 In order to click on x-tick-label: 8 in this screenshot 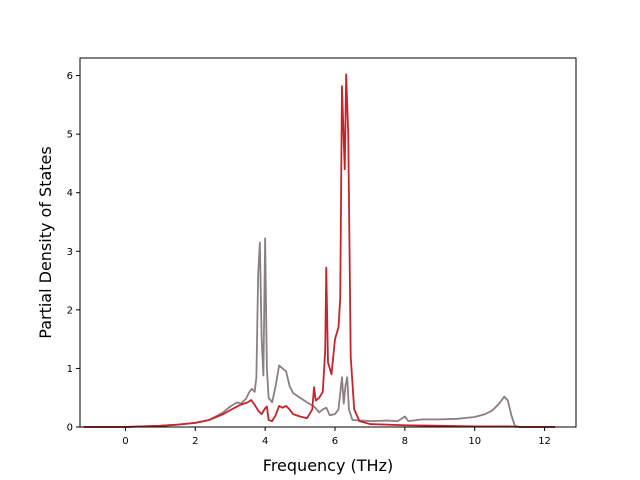, I will do `click(405, 441)`.